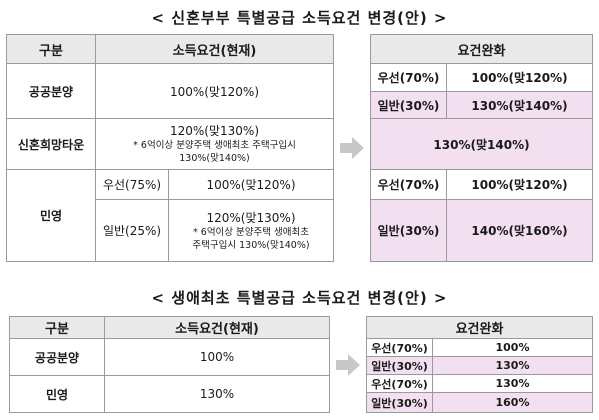  What do you see at coordinates (51, 91) in the screenshot?
I see `row-label-public: 공공분양` at bounding box center [51, 91].